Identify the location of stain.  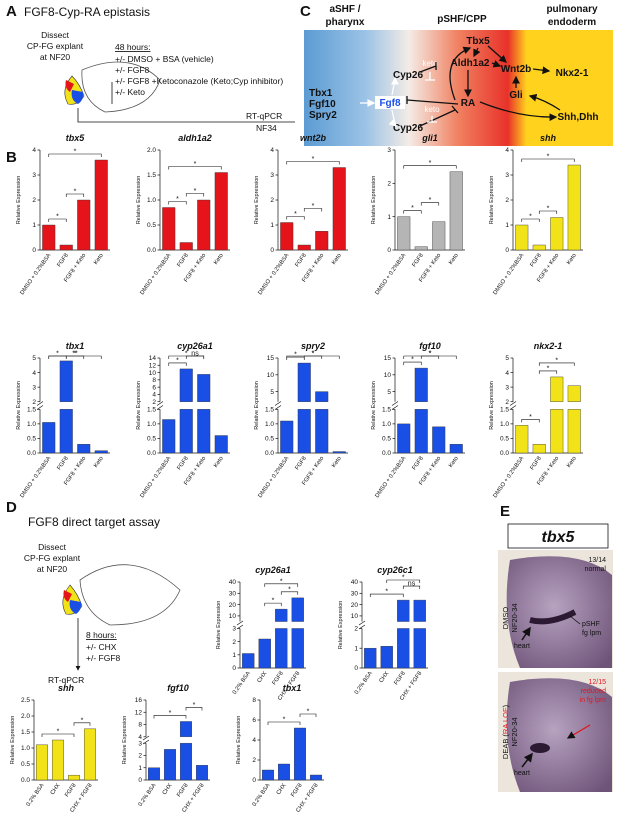
(553, 617).